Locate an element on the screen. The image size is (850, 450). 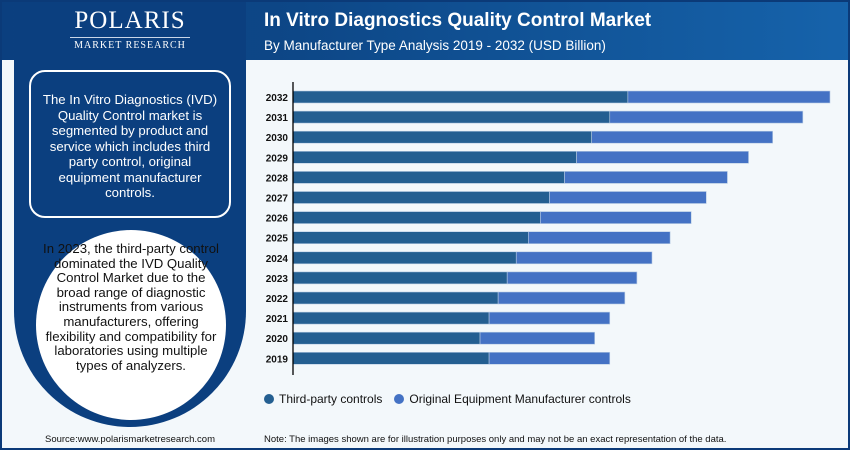
bar-oem-2022 is located at coordinates (561, 298).